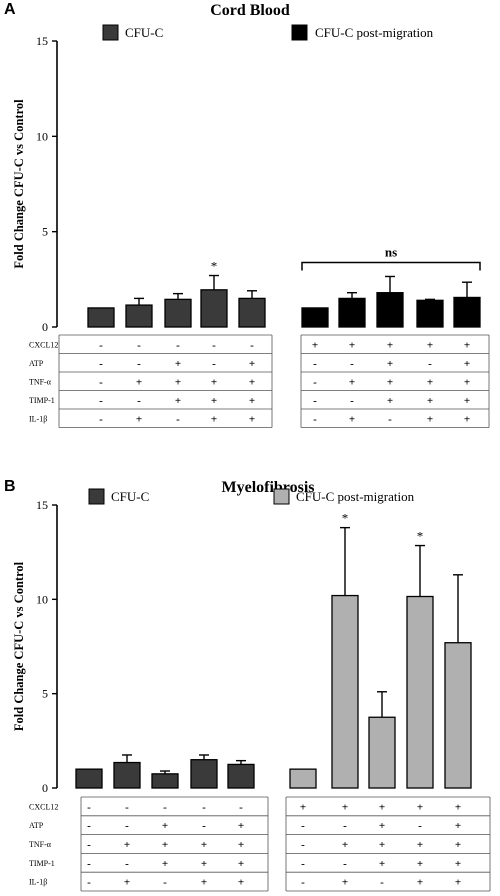 This screenshot has width=500, height=896. I want to click on condition-row-label: TIMP-1, so click(42, 863).